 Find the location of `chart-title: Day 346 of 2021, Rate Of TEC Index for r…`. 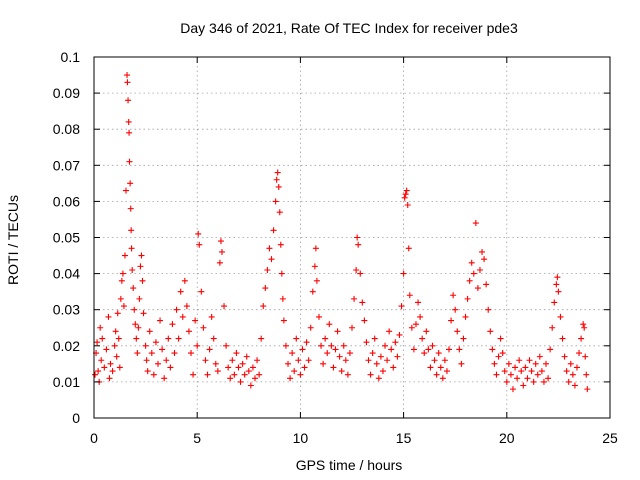

chart-title: Day 346 of 2021, Rate Of TEC Index for r… is located at coordinates (349, 28).